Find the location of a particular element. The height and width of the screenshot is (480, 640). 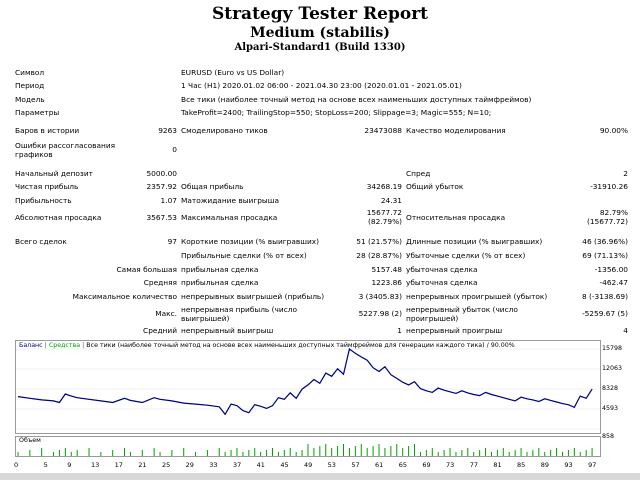

x-tick-label: 81 is located at coordinates (497, 465).